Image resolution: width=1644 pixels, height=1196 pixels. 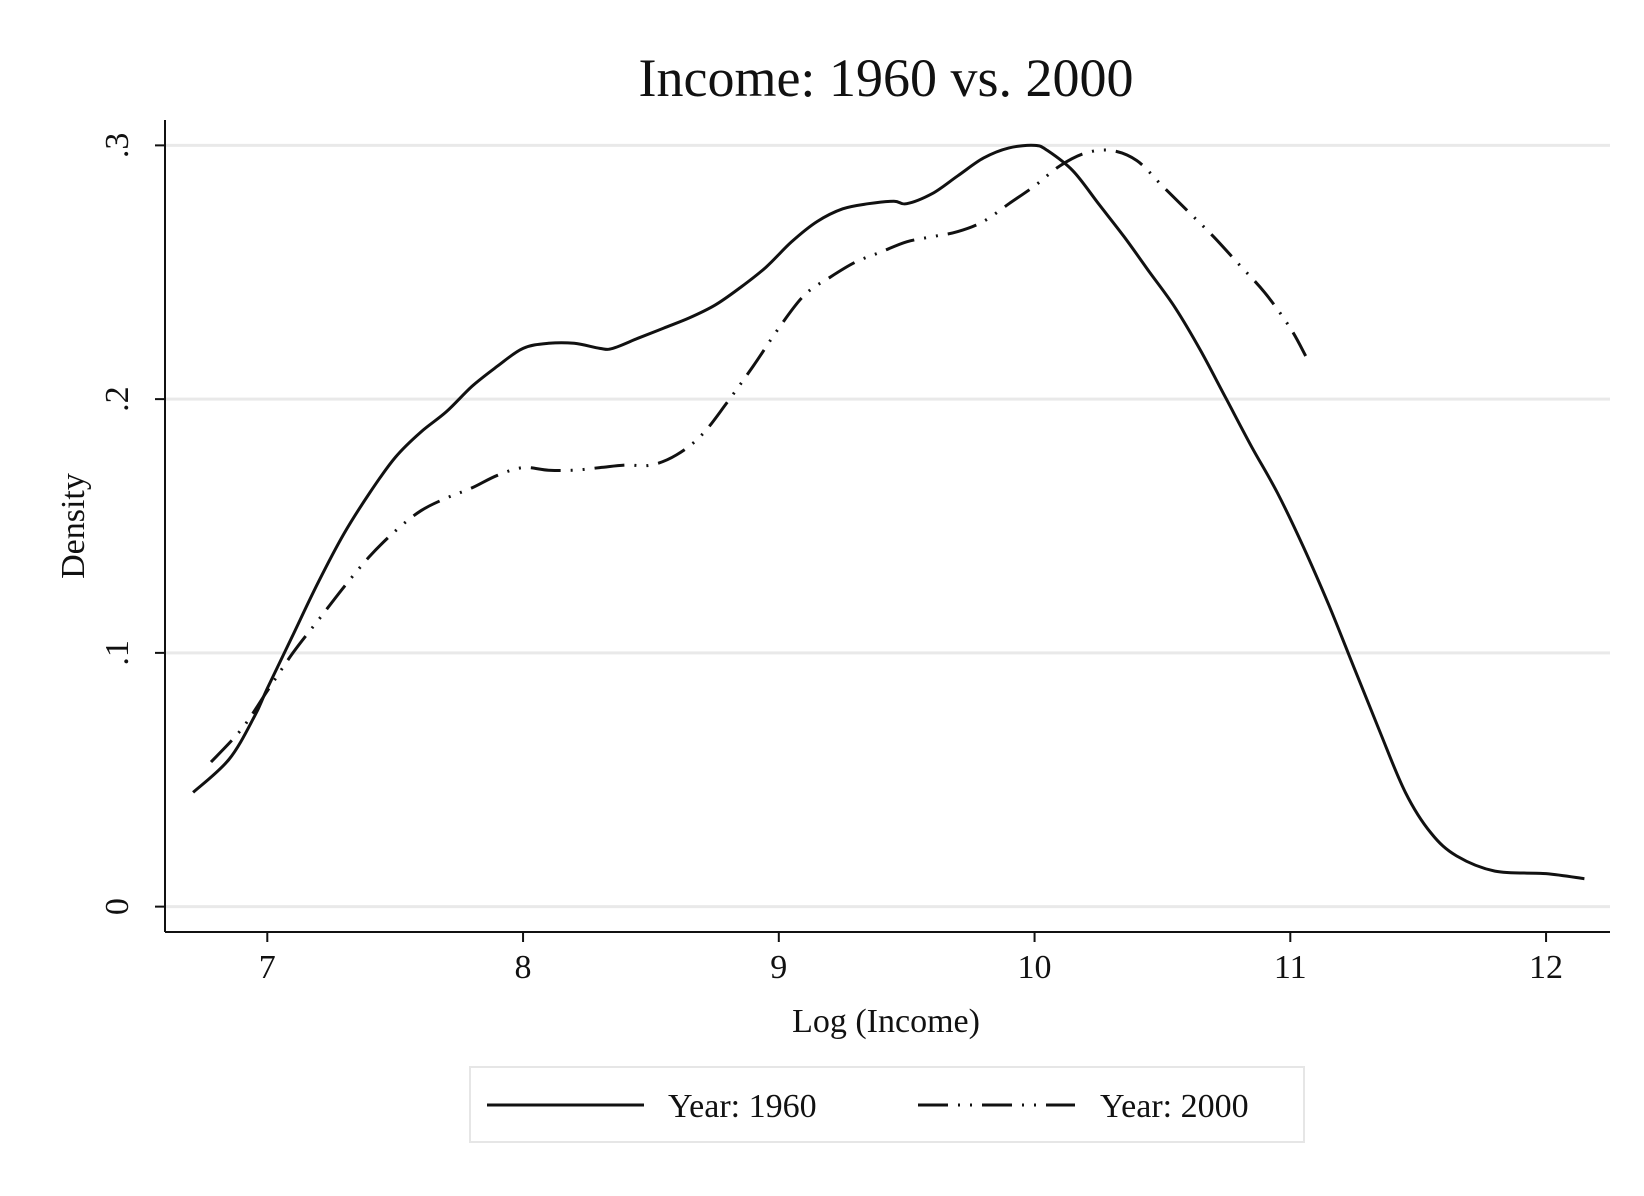 What do you see at coordinates (742, 1106) in the screenshot?
I see `legend-label-1960: Year: 1960` at bounding box center [742, 1106].